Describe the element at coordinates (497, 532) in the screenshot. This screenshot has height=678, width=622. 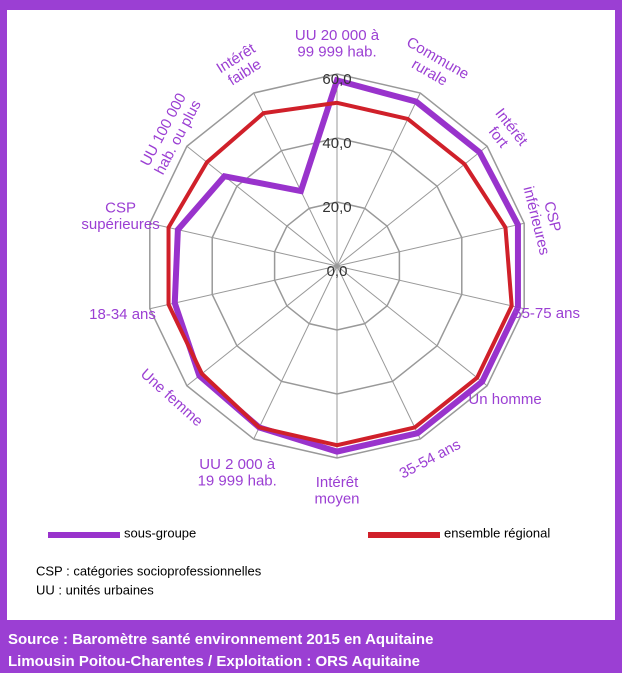
I see `legend-label: ensemble régional` at that location.